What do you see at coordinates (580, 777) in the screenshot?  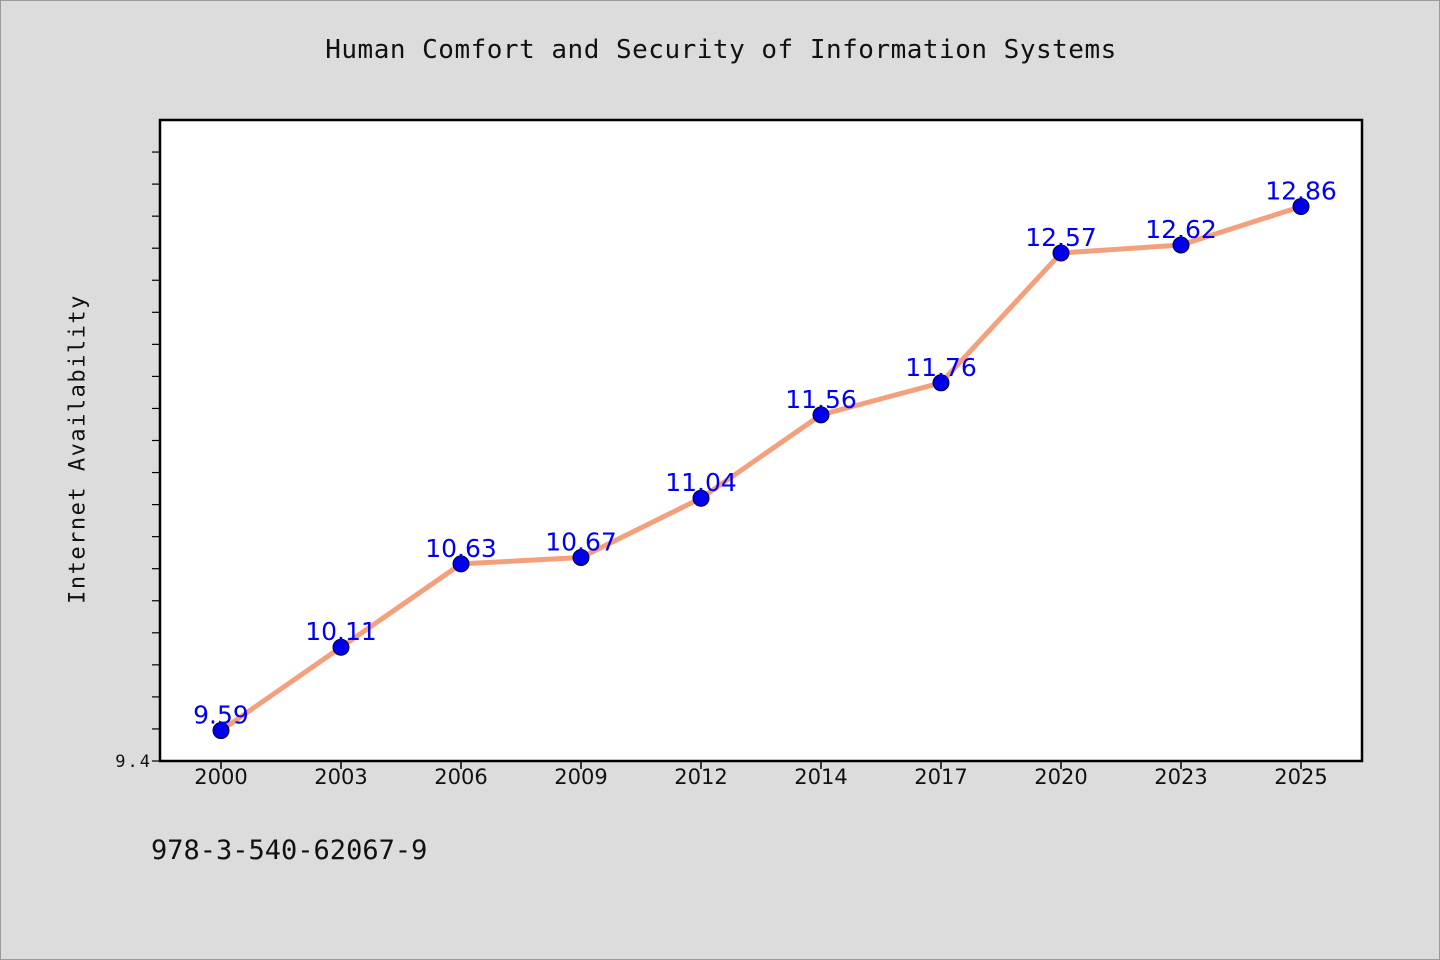 I see `x-tick-label: 2009` at bounding box center [580, 777].